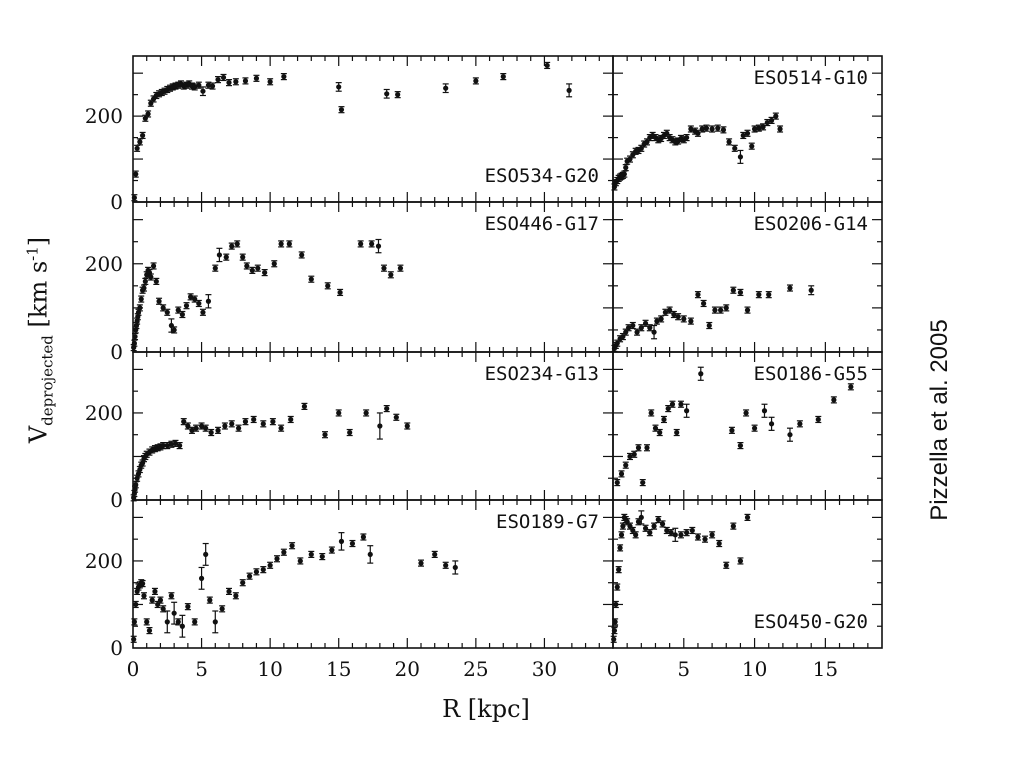 Image resolution: width=1024 pixels, height=768 pixels. What do you see at coordinates (269, 669) in the screenshot?
I see `x-tick-label: 10` at bounding box center [269, 669].